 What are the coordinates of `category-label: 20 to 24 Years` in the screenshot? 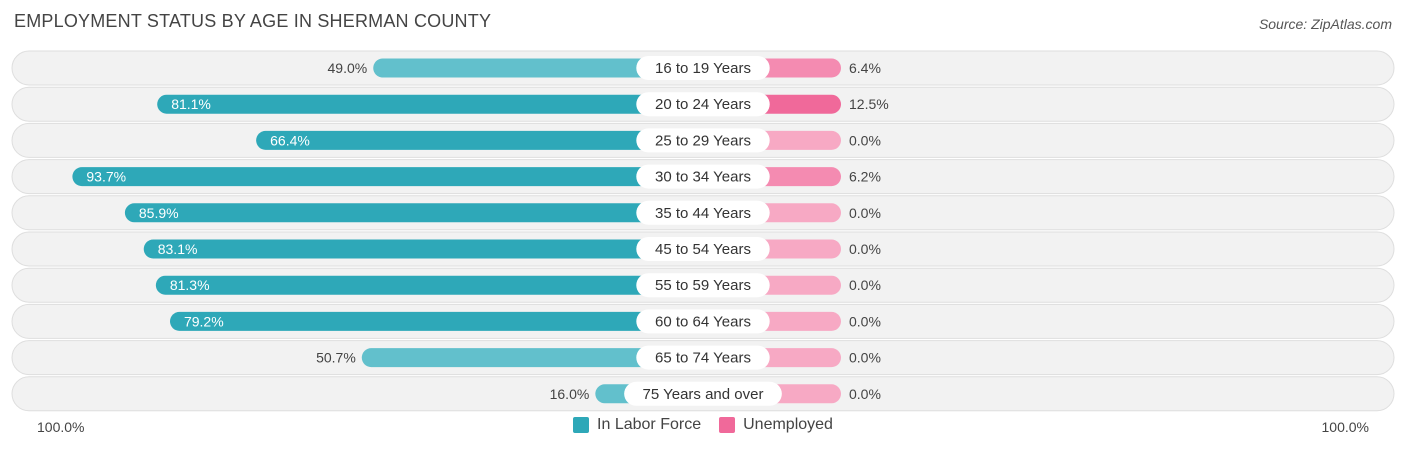 It's located at (703, 104).